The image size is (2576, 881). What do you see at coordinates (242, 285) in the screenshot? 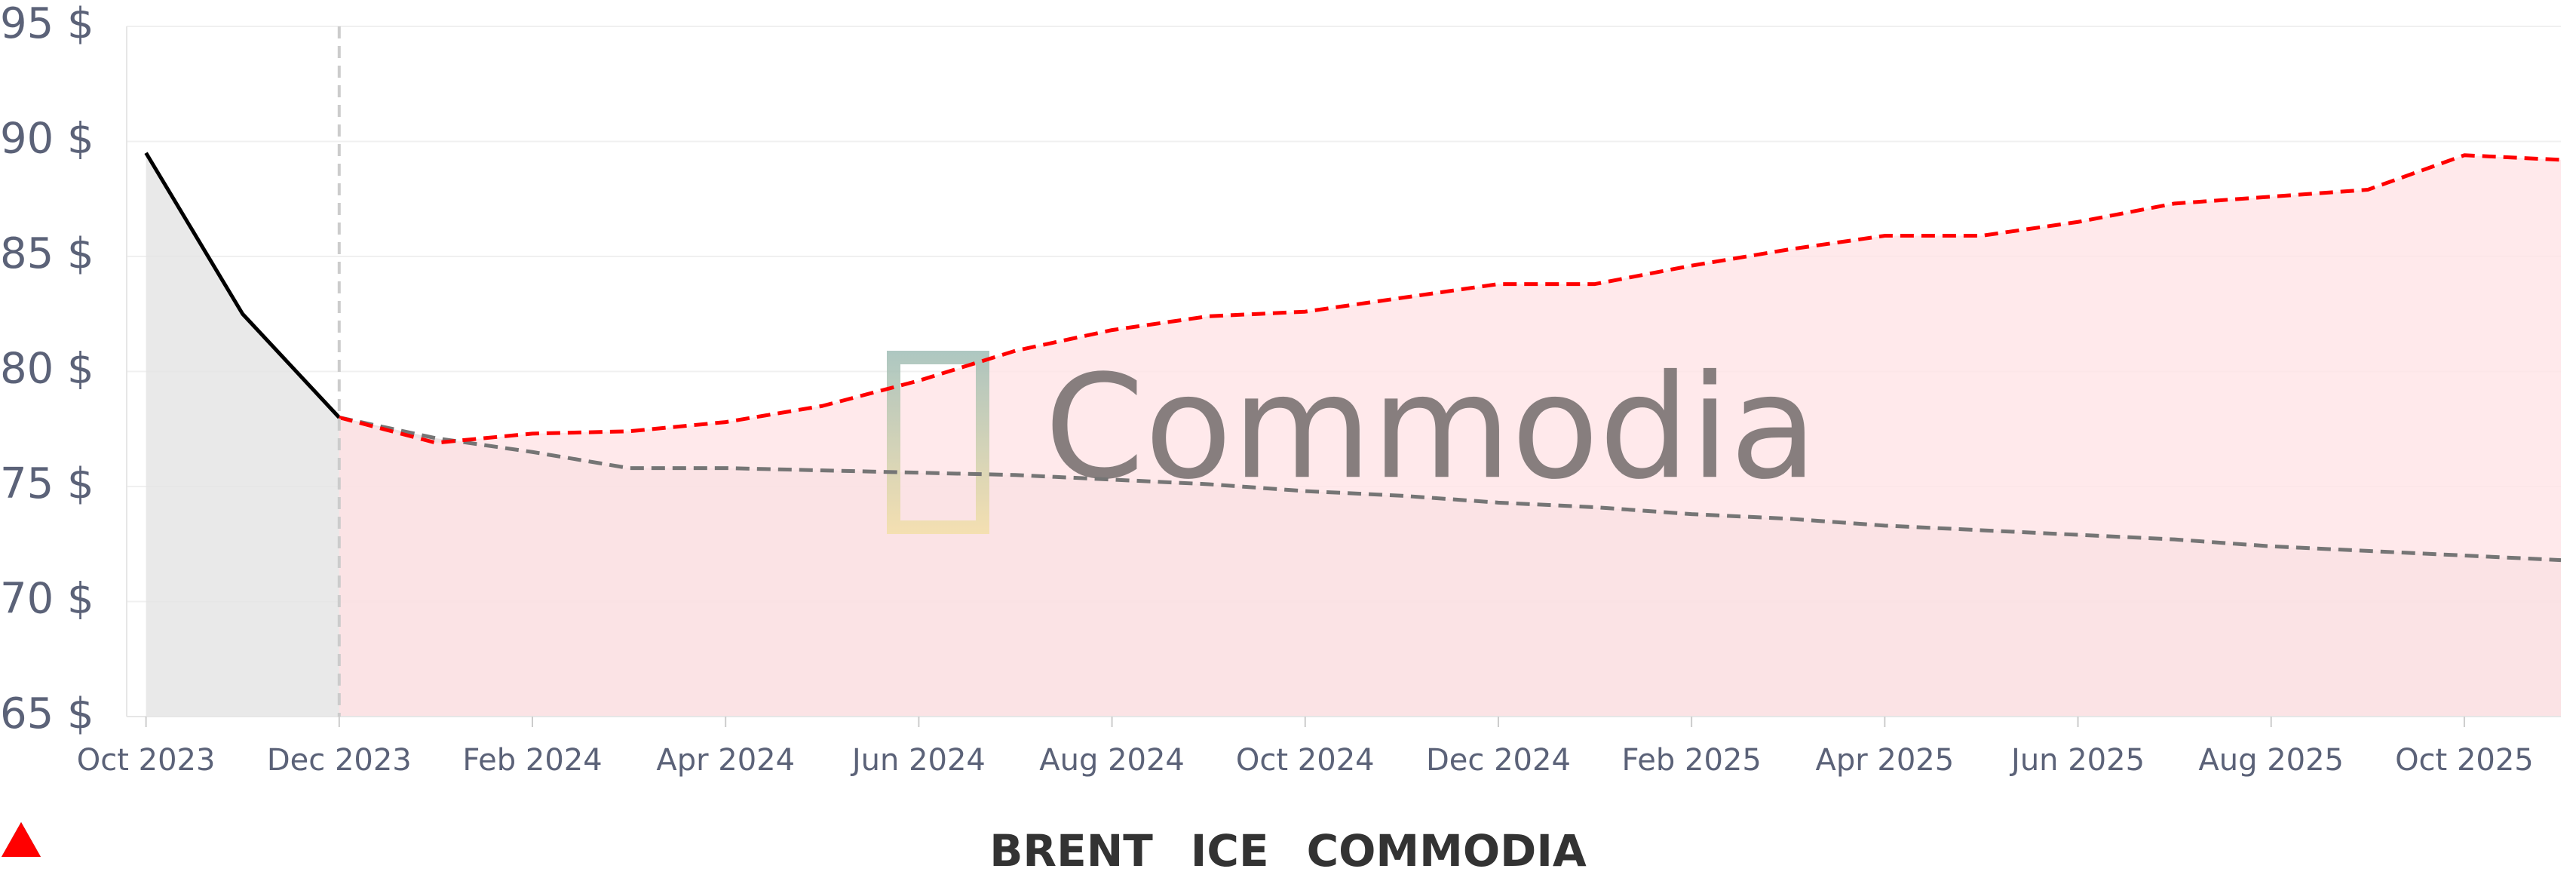
I see `series-line` at bounding box center [242, 285].